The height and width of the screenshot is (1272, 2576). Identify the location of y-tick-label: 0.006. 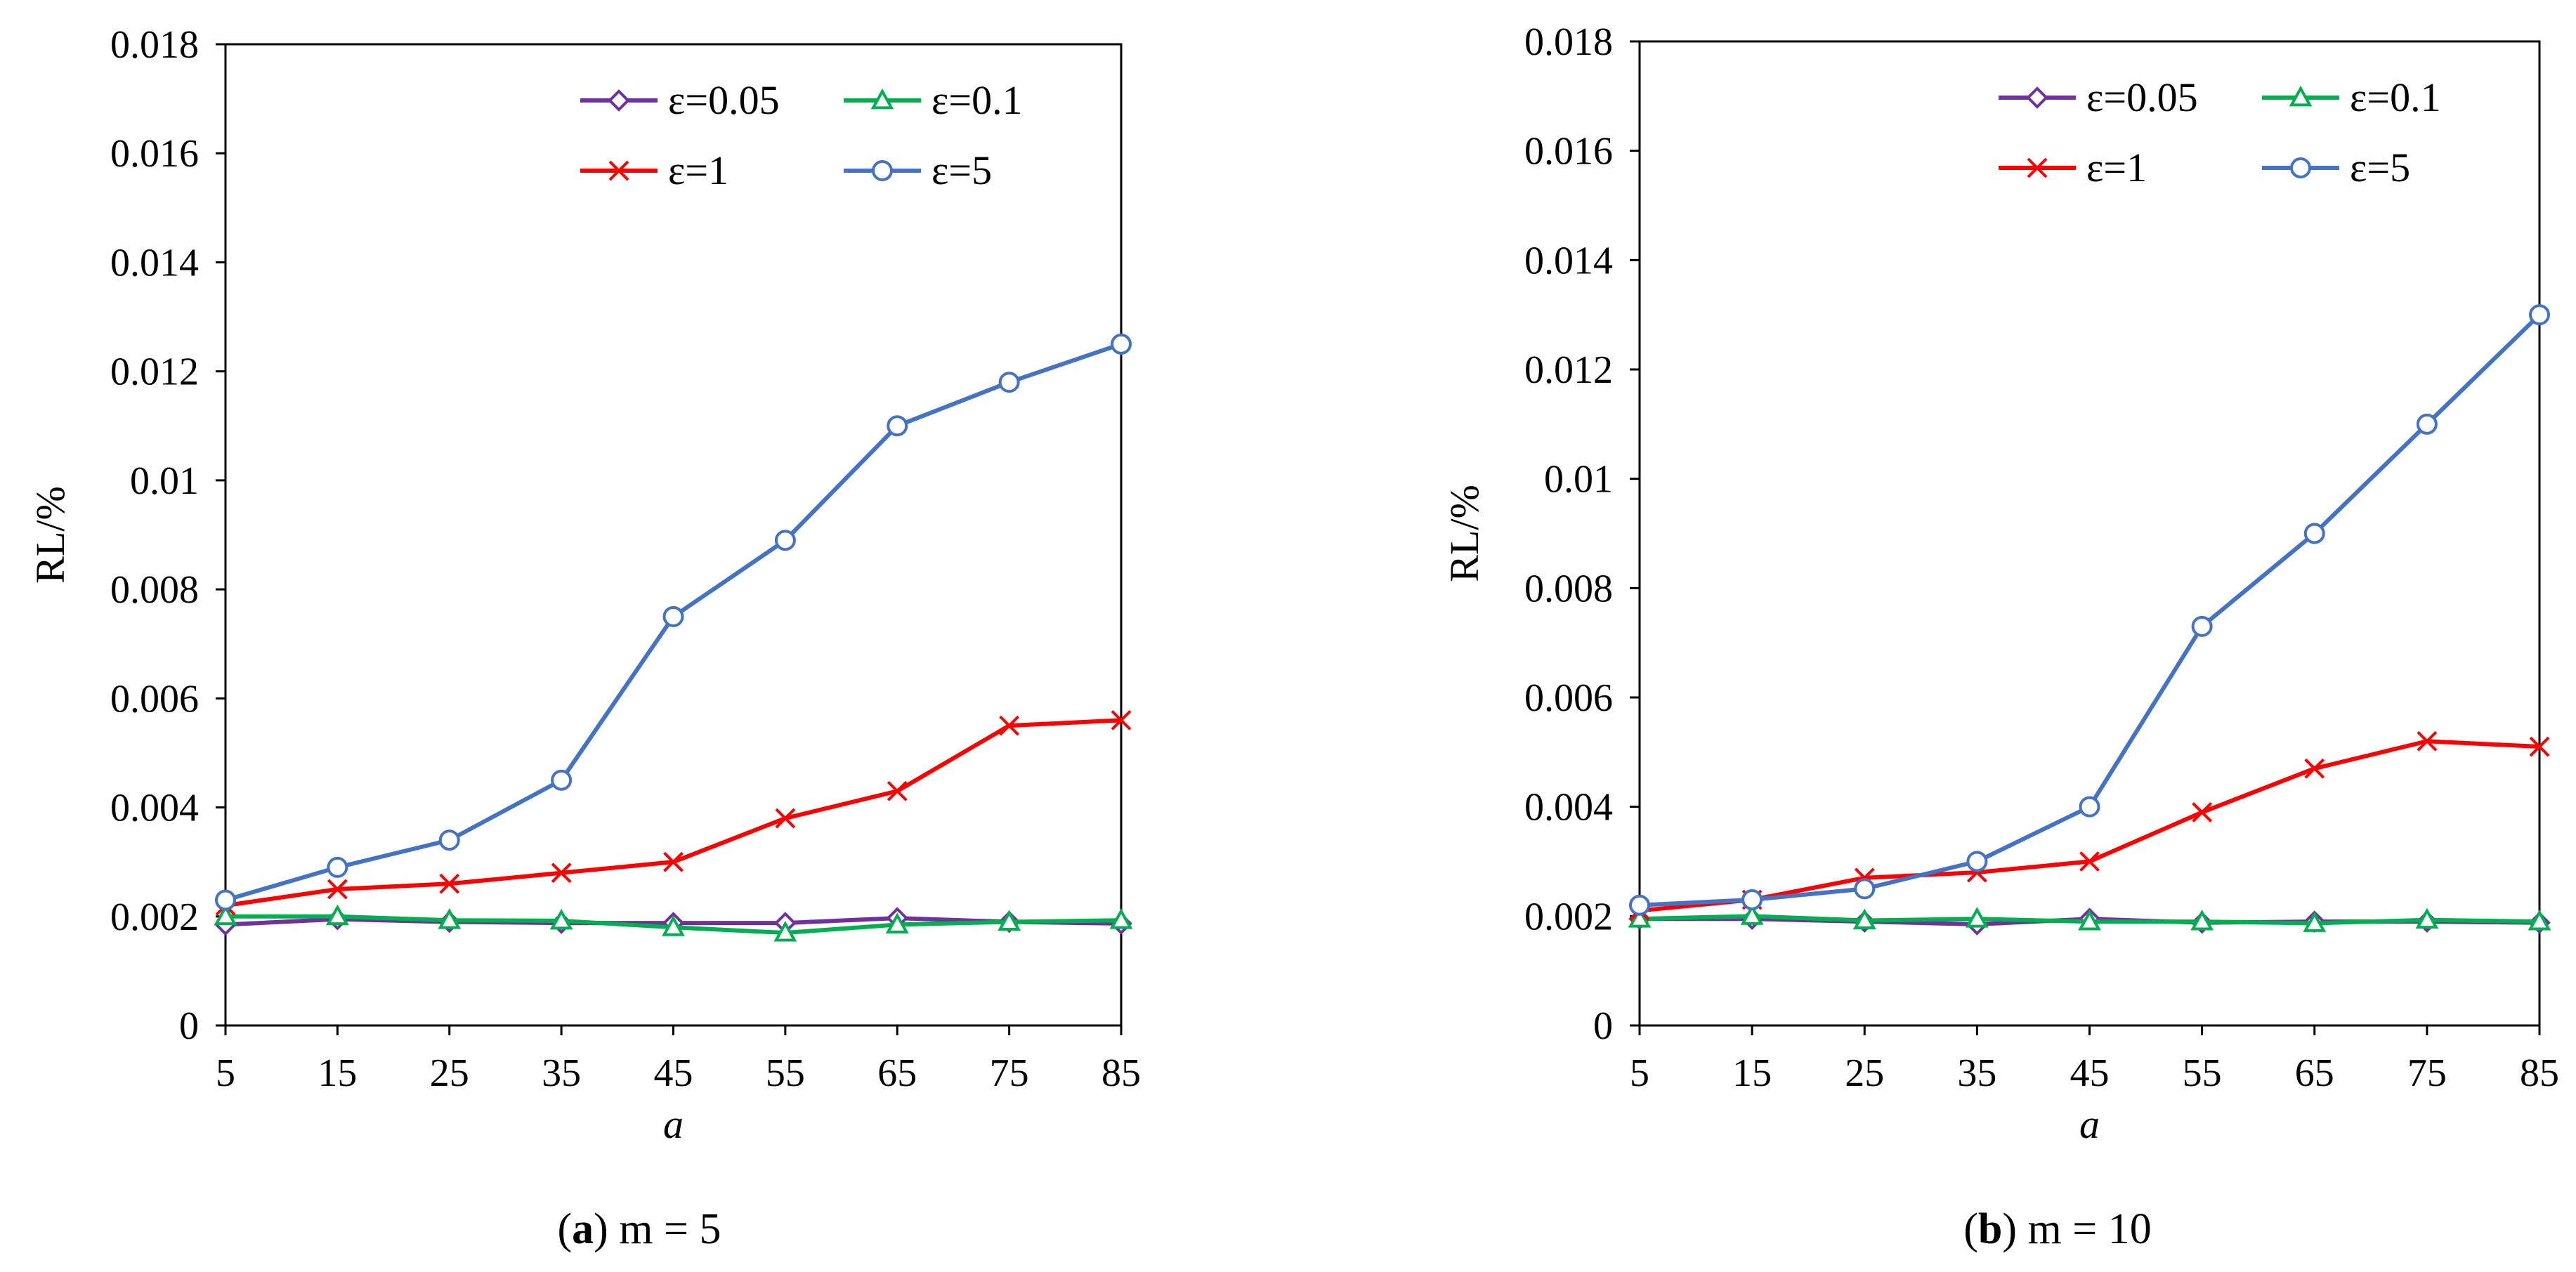
(1568, 698).